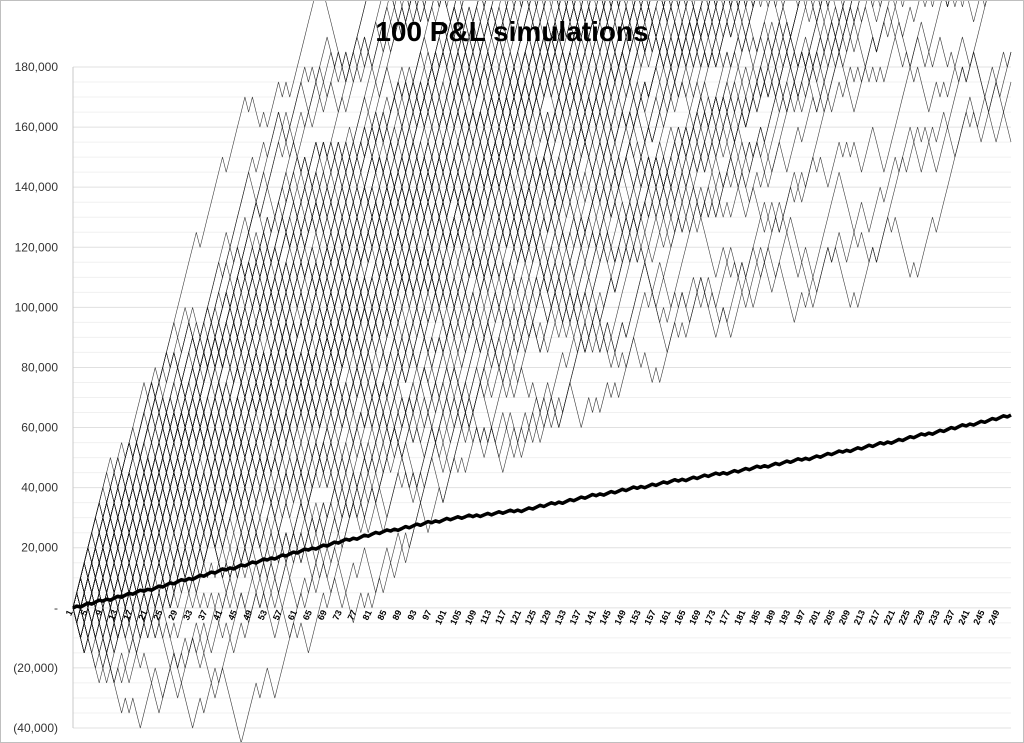  I want to click on x-tick-label: 153, so click(634, 617).